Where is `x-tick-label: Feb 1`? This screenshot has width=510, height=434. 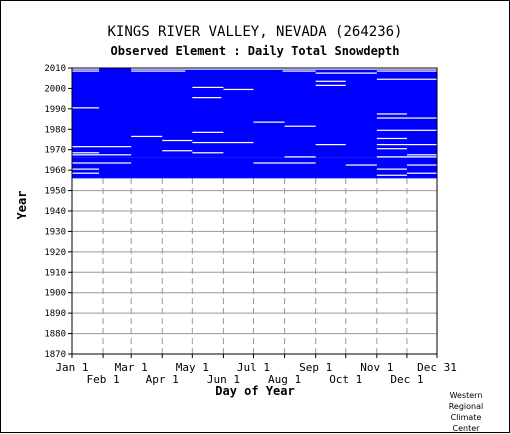
x-tick-label: Feb 1 is located at coordinates (103, 379).